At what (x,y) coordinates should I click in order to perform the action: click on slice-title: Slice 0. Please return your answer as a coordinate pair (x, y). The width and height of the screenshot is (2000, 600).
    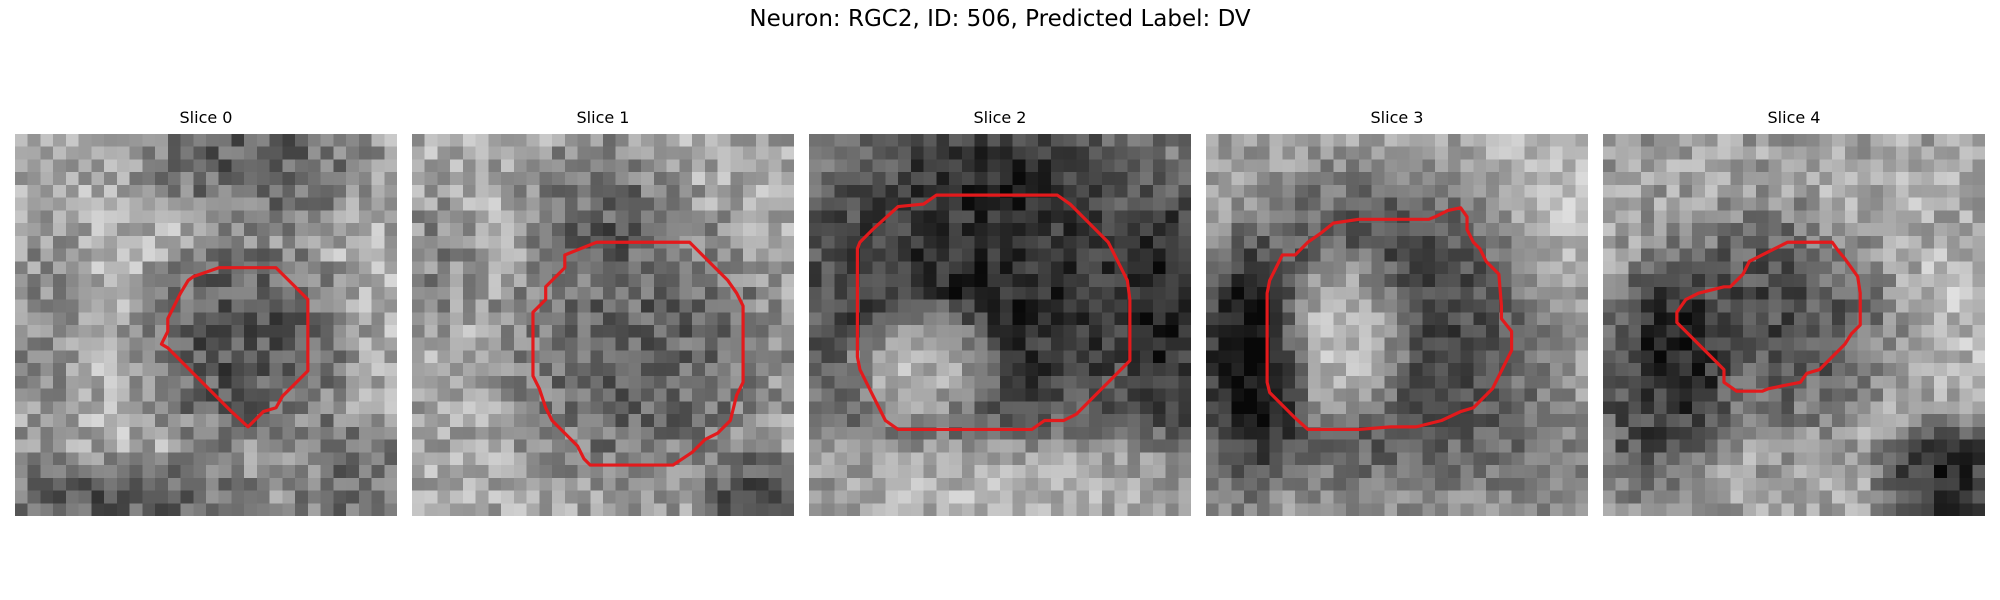
    Looking at the image, I should click on (206, 117).